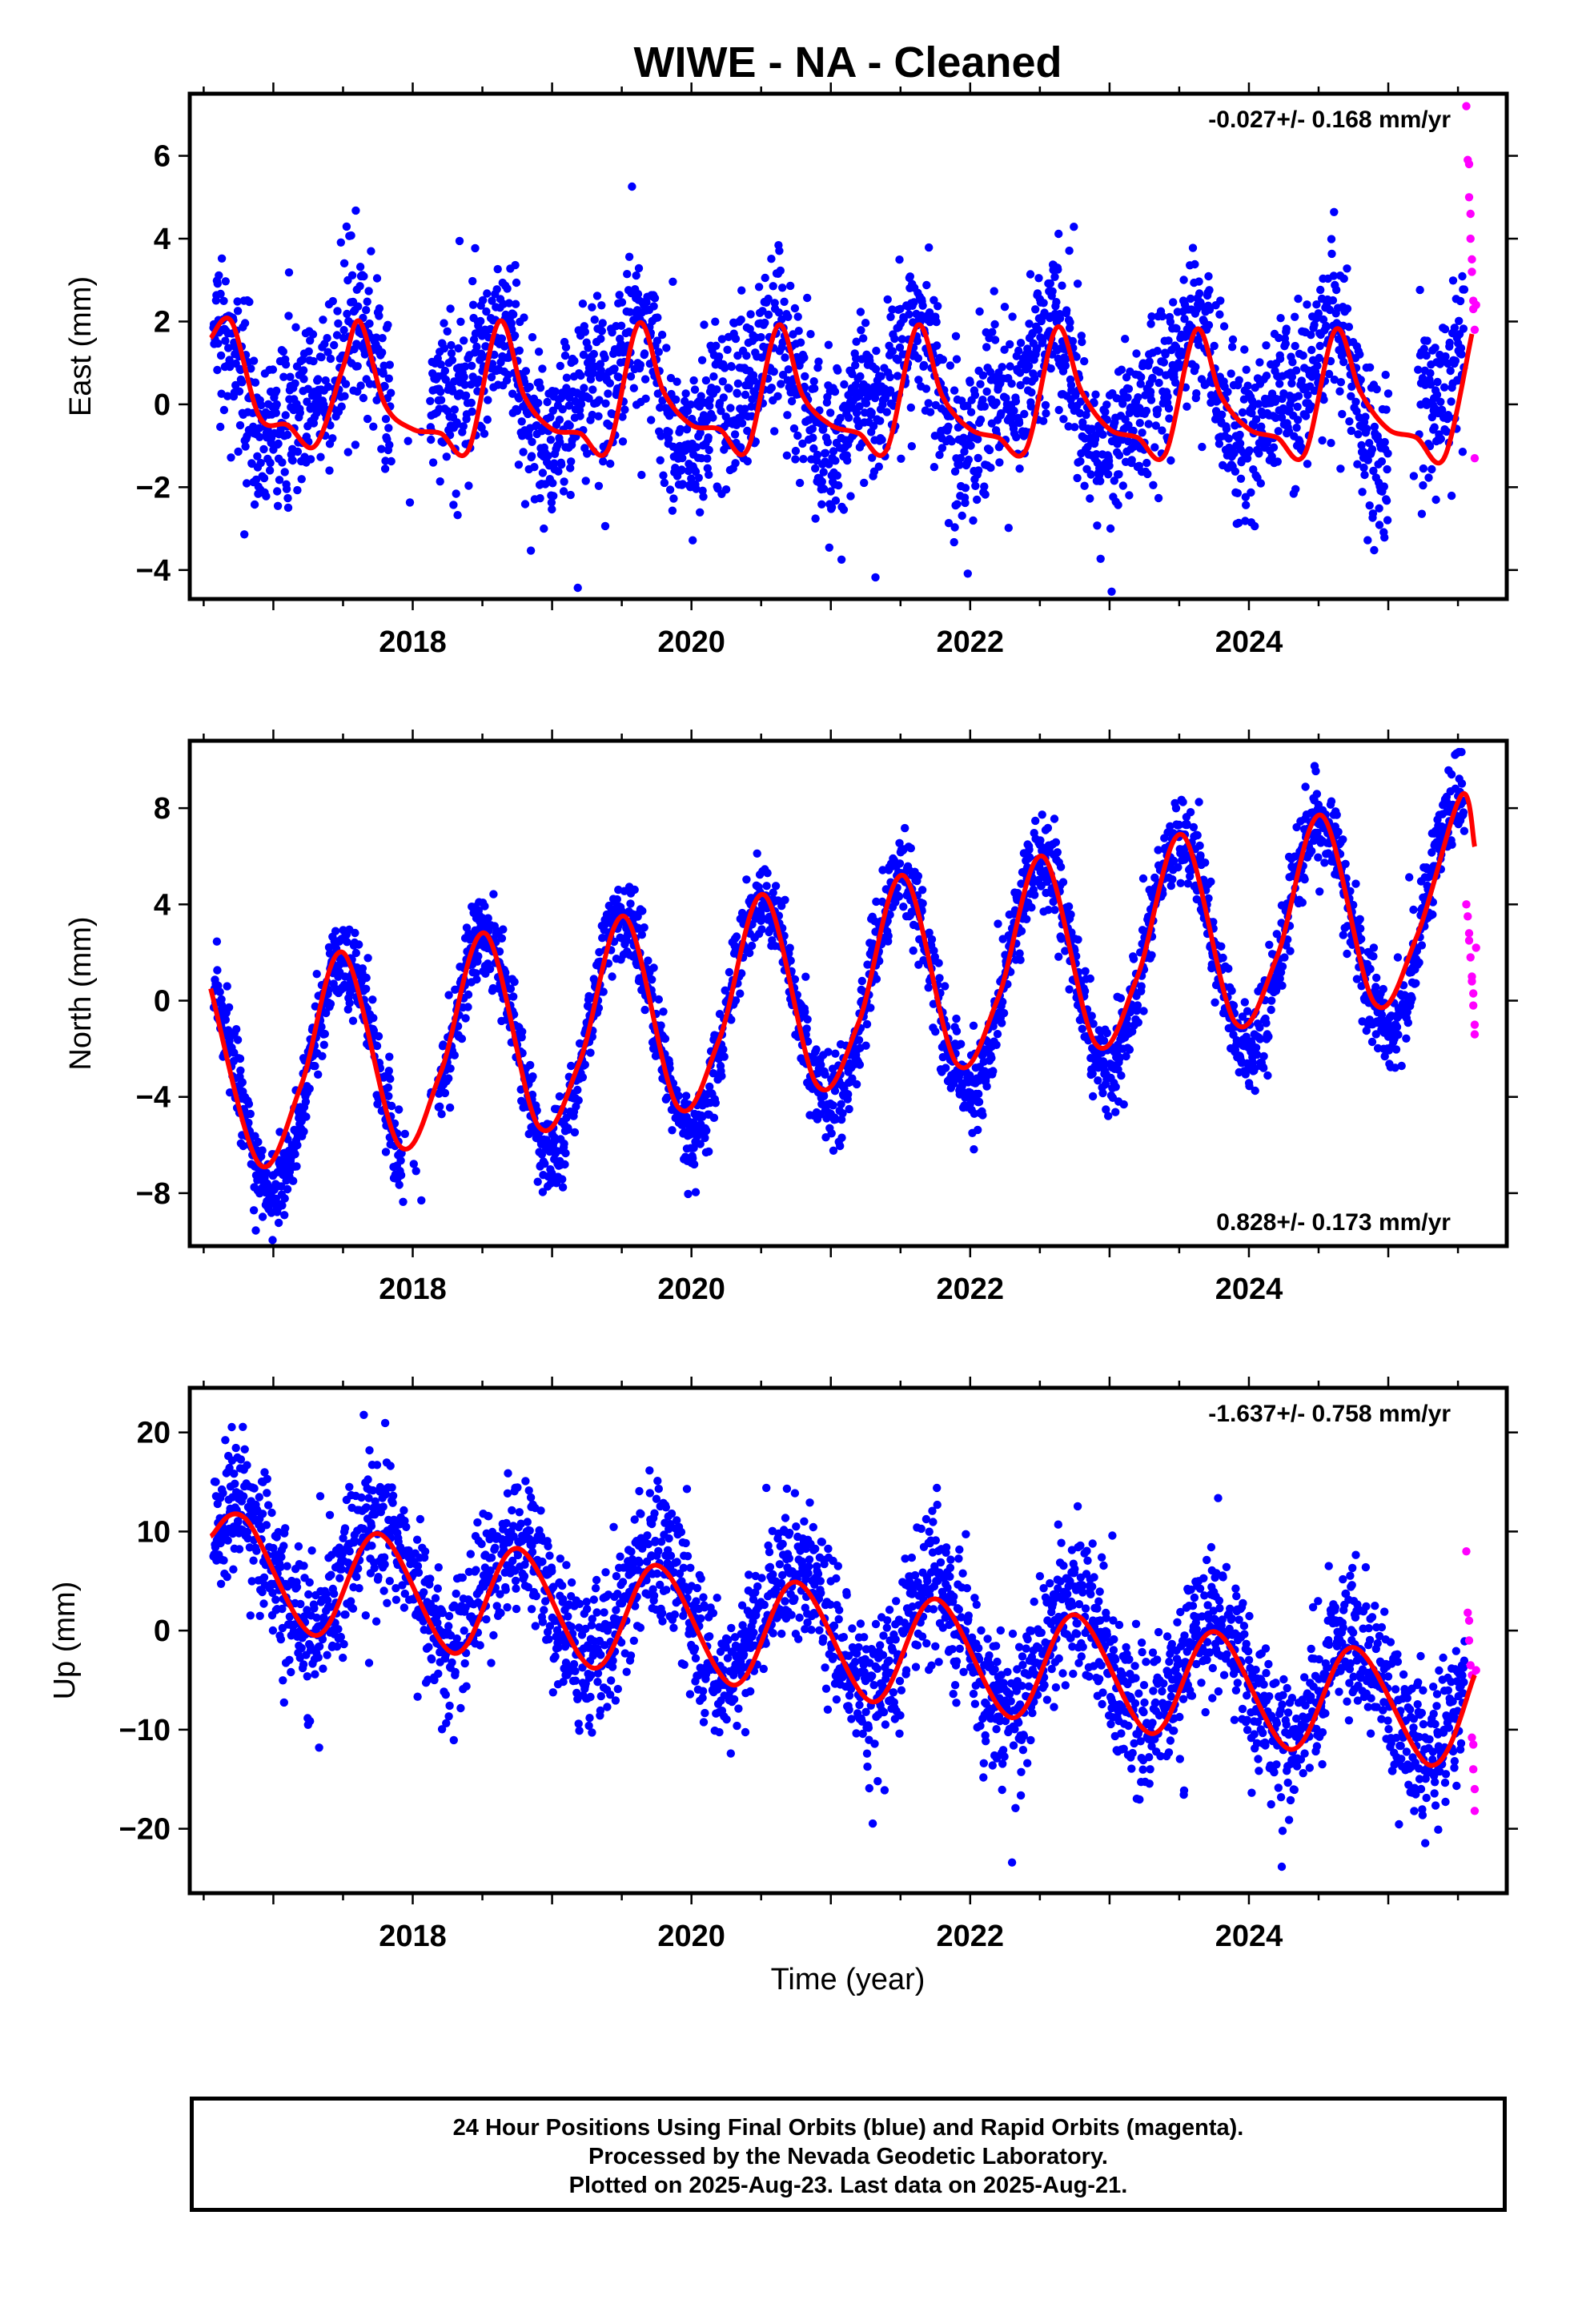 Image resolution: width=1582 pixels, height=2324 pixels. What do you see at coordinates (162, 322) in the screenshot?
I see `y-tick-label: 2` at bounding box center [162, 322].